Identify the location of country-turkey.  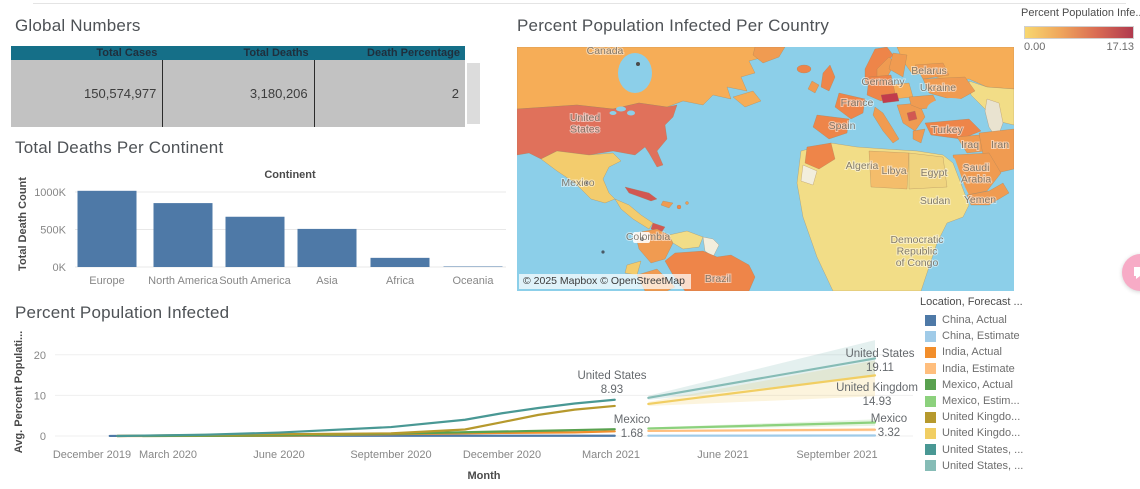
(953, 129).